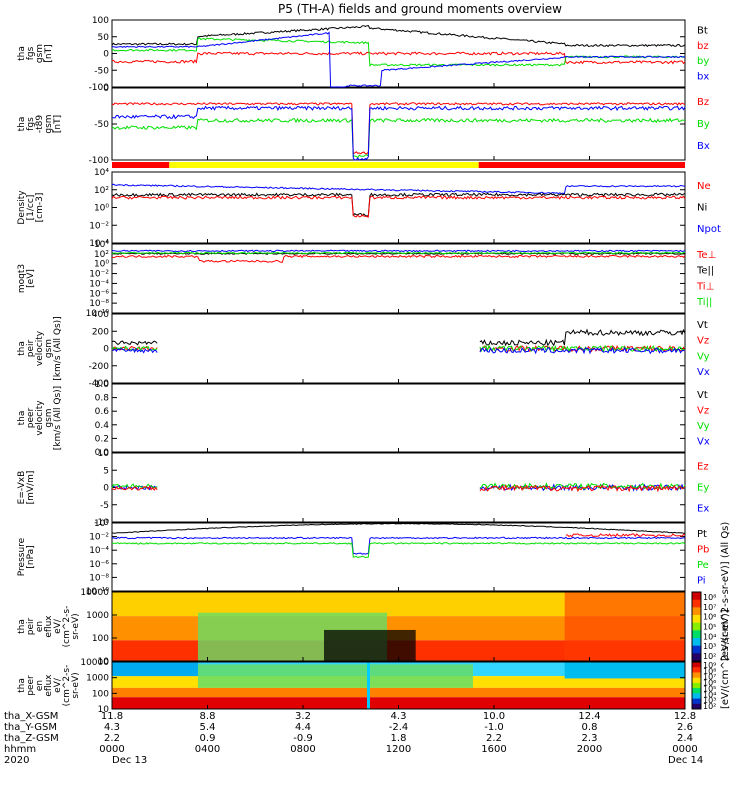  What do you see at coordinates (398, 550) in the screenshot?
I see `trace-pe` at bounding box center [398, 550].